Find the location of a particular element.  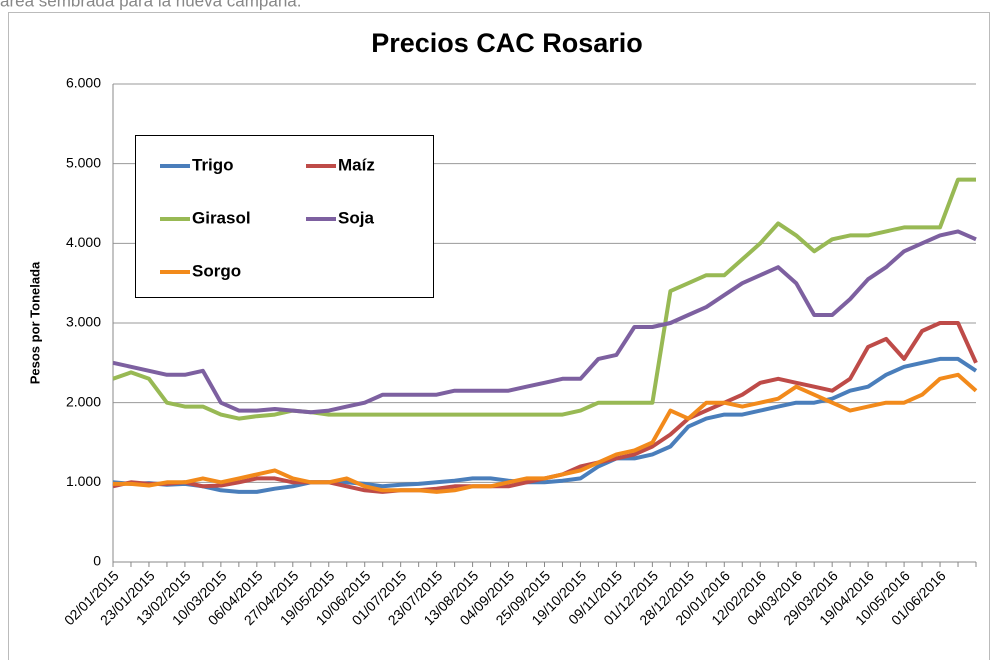

y-axis-label: Pesos por Tonelada is located at coordinates (34, 322).